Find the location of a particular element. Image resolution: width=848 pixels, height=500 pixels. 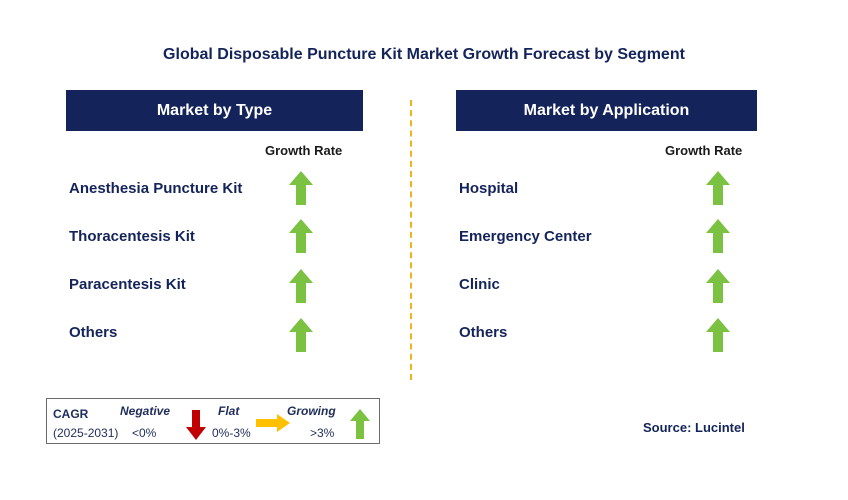

application-panel-header: Market by Application is located at coordinates (606, 110).